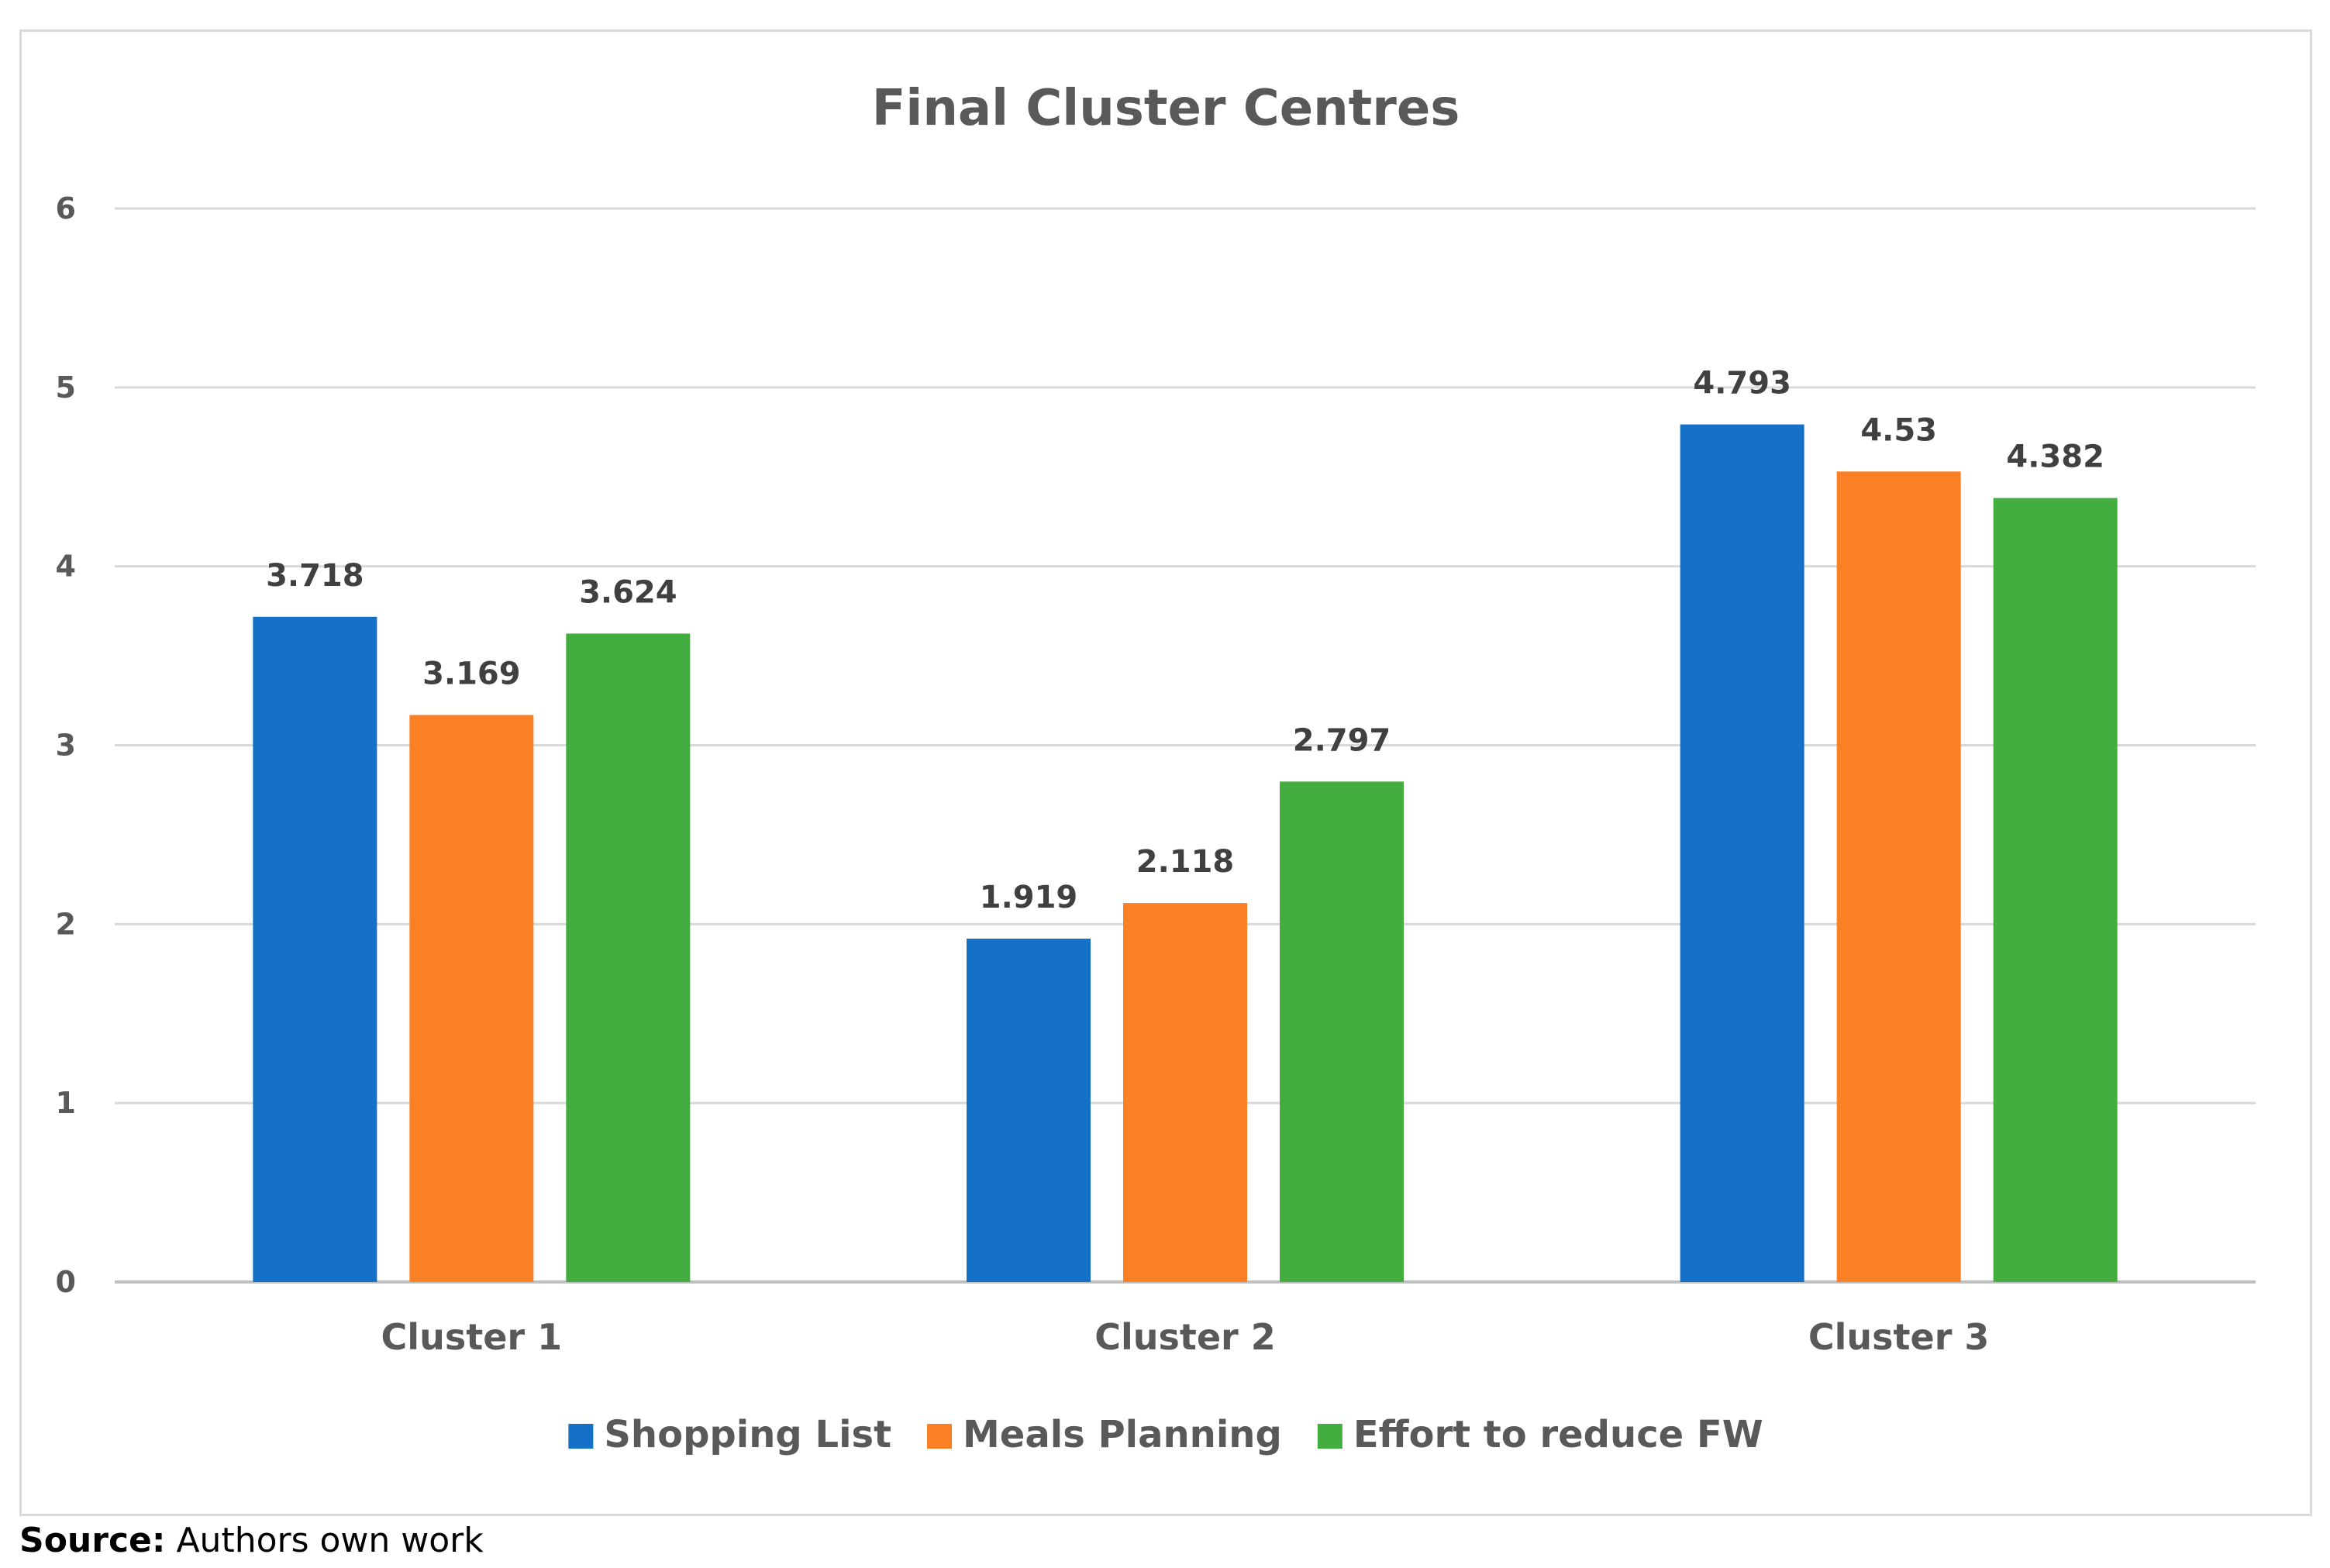  Describe the element at coordinates (66, 208) in the screenshot. I see `y-tick-label: 6` at that location.